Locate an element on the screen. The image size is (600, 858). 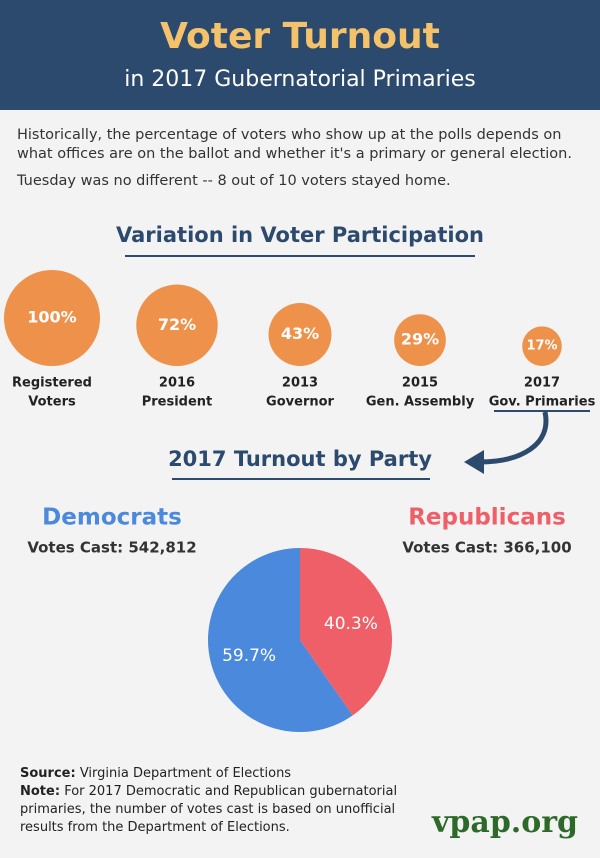
category-label: 2013 is located at coordinates (300, 383).